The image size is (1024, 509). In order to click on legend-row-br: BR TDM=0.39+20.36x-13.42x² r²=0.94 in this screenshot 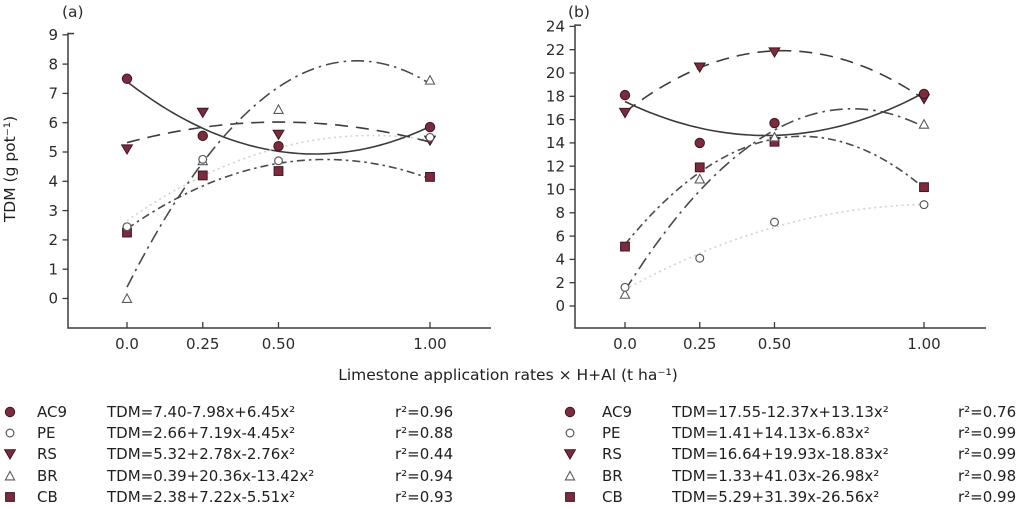, I will do `click(238, 475)`.